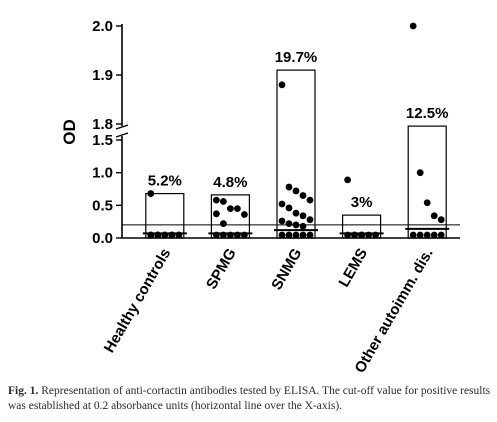 The height and width of the screenshot is (422, 497). What do you see at coordinates (102, 140) in the screenshot?
I see `y-tick-label: 1.5` at bounding box center [102, 140].